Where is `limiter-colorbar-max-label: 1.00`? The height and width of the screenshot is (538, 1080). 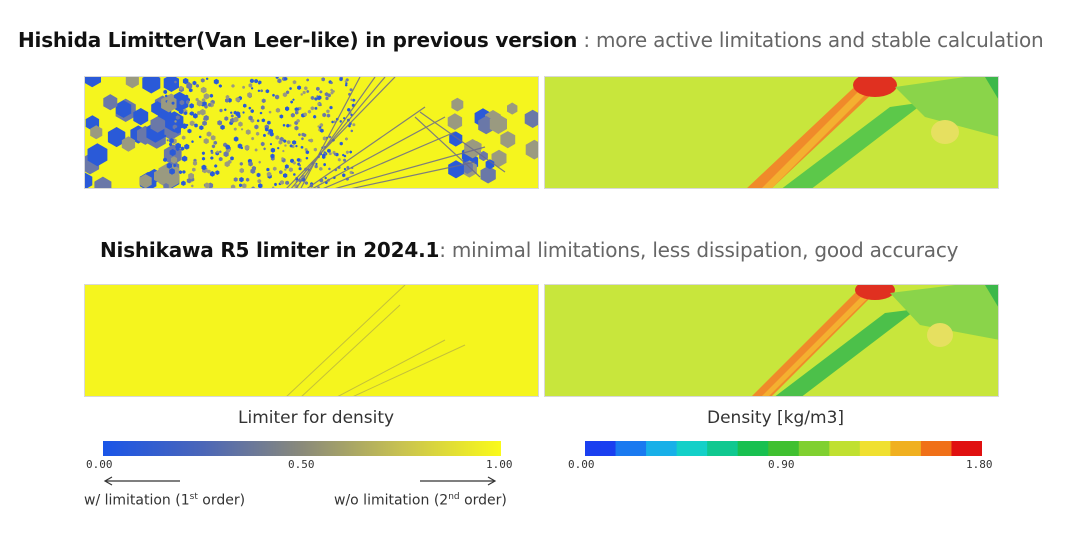 limiter-colorbar-max-label: 1.00 is located at coordinates (499, 464).